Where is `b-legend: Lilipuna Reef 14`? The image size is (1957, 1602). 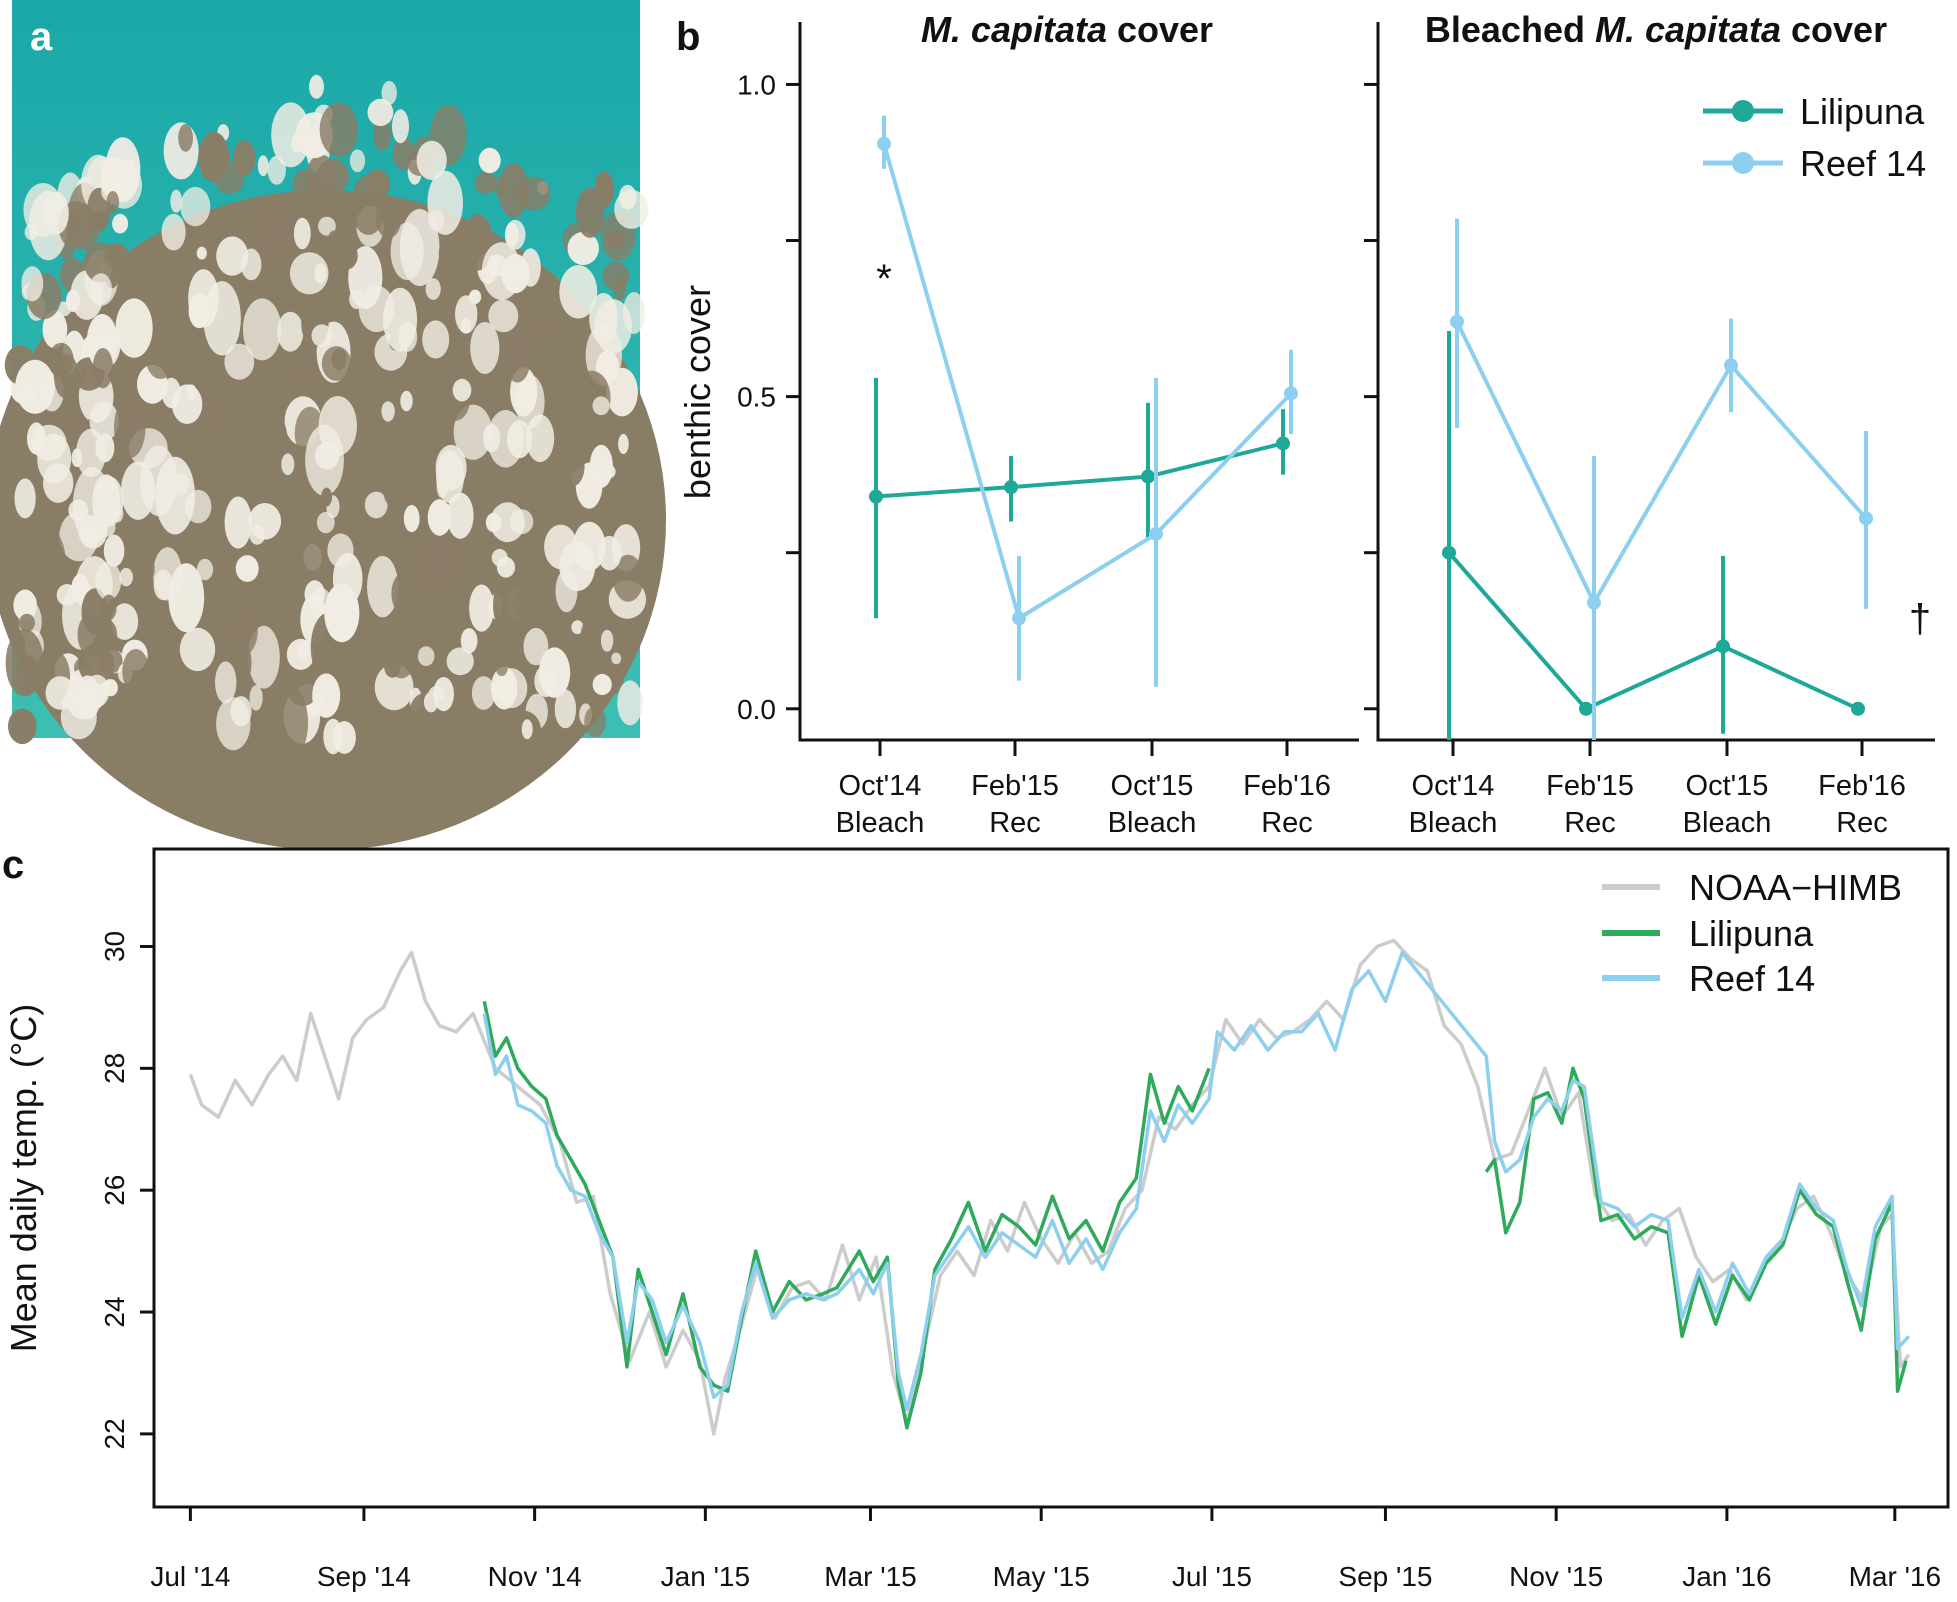
b-legend: Lilipuna Reef 14 is located at coordinates (1814, 137).